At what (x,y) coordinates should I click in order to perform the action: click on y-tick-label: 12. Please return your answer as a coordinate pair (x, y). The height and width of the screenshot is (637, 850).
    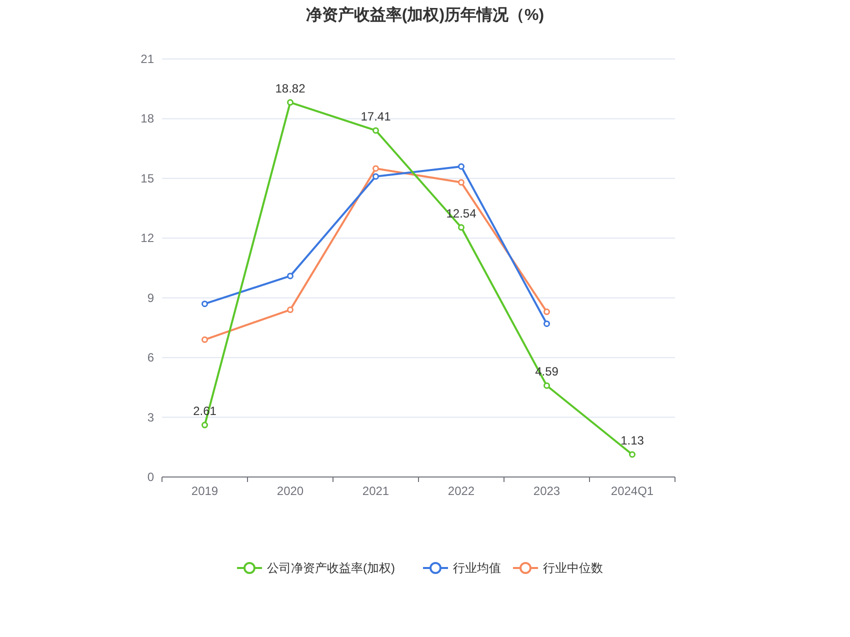
    Looking at the image, I should click on (147, 238).